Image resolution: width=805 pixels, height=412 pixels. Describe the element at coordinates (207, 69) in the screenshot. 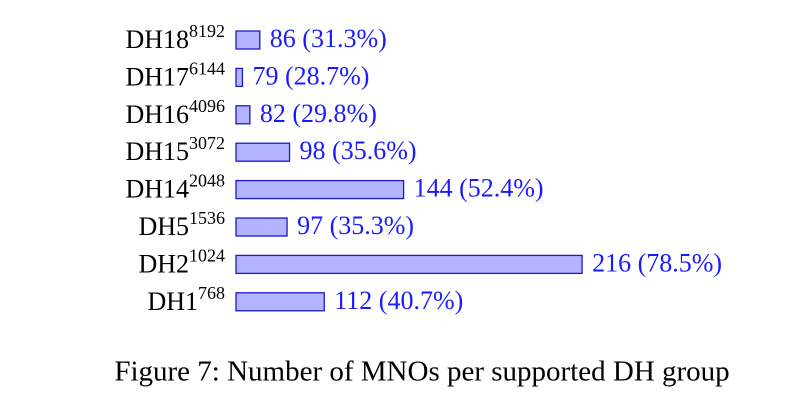

I see `category-superscript: 6144` at that location.